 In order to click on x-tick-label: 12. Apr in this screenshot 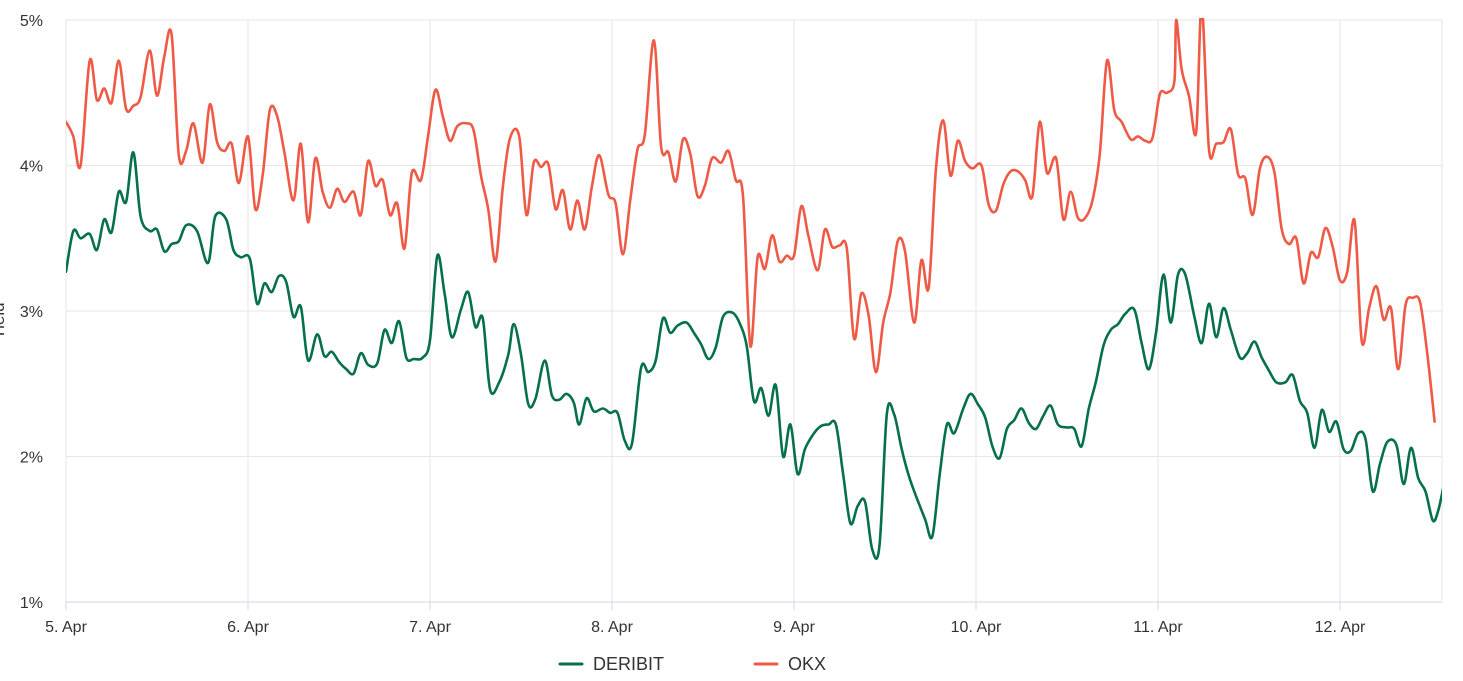, I will do `click(1340, 627)`.